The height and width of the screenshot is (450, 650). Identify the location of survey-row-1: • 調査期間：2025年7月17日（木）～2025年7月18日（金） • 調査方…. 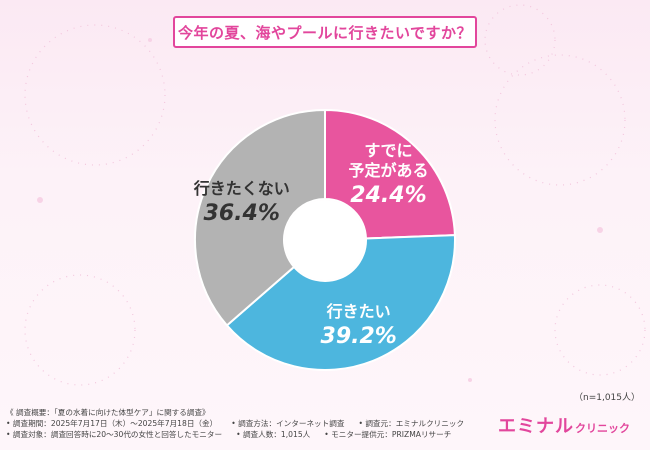
(256, 423).